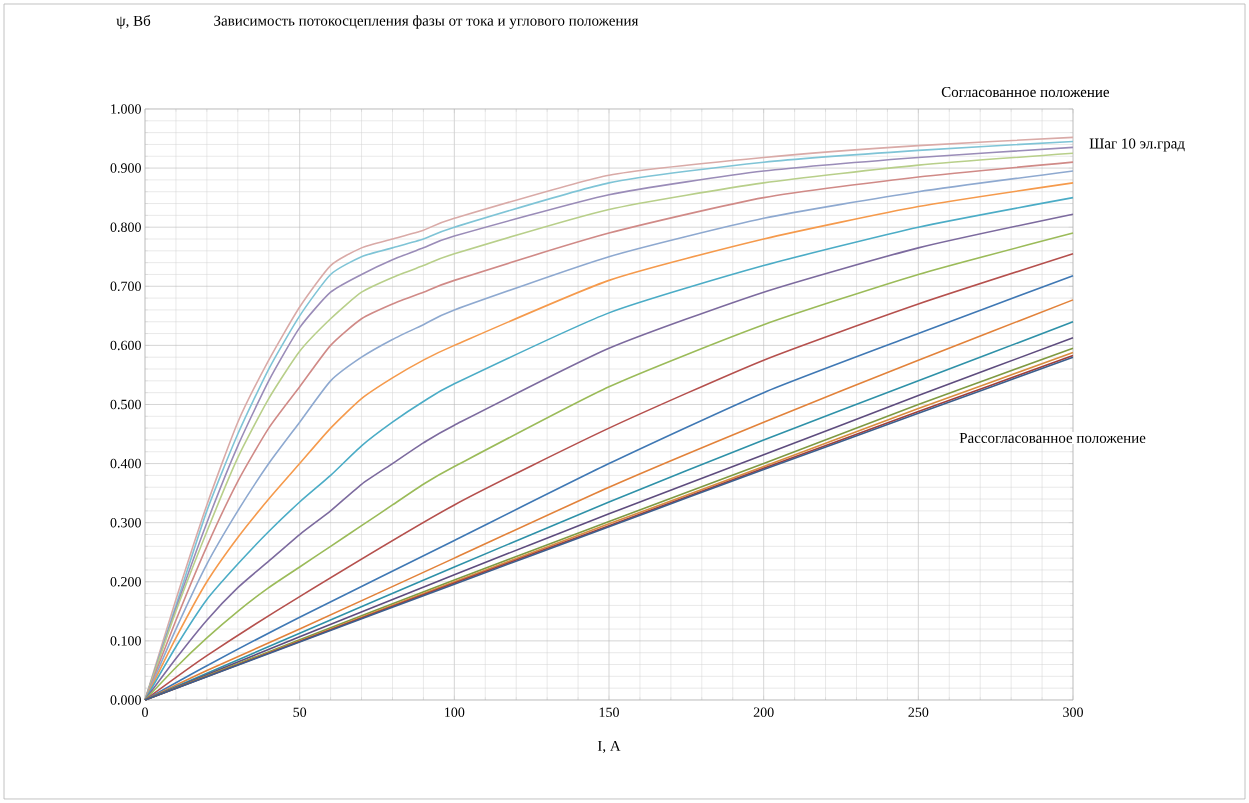 The image size is (1249, 803). I want to click on x-tick-label: 50, so click(300, 712).